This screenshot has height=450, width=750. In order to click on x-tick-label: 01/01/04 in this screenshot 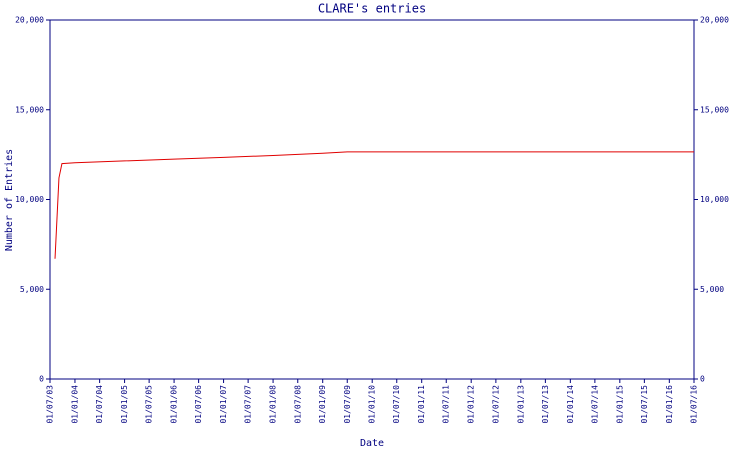, I will do `click(74, 404)`.